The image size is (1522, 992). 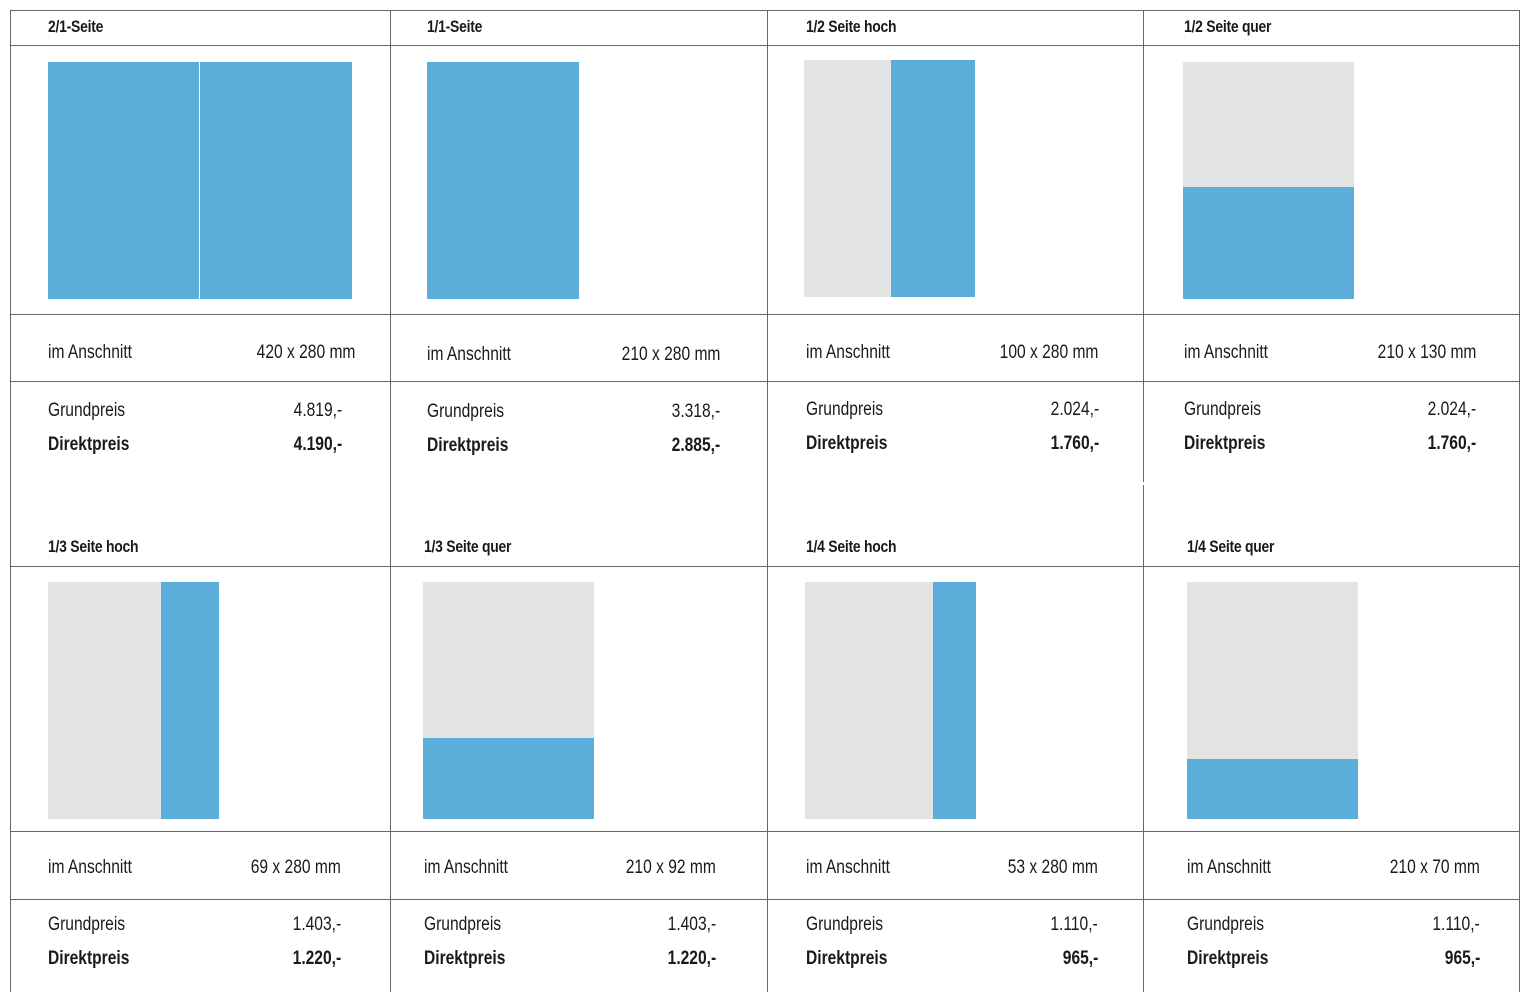 What do you see at coordinates (851, 26) in the screenshot?
I see `format-title: 1/2 Seite hoch` at bounding box center [851, 26].